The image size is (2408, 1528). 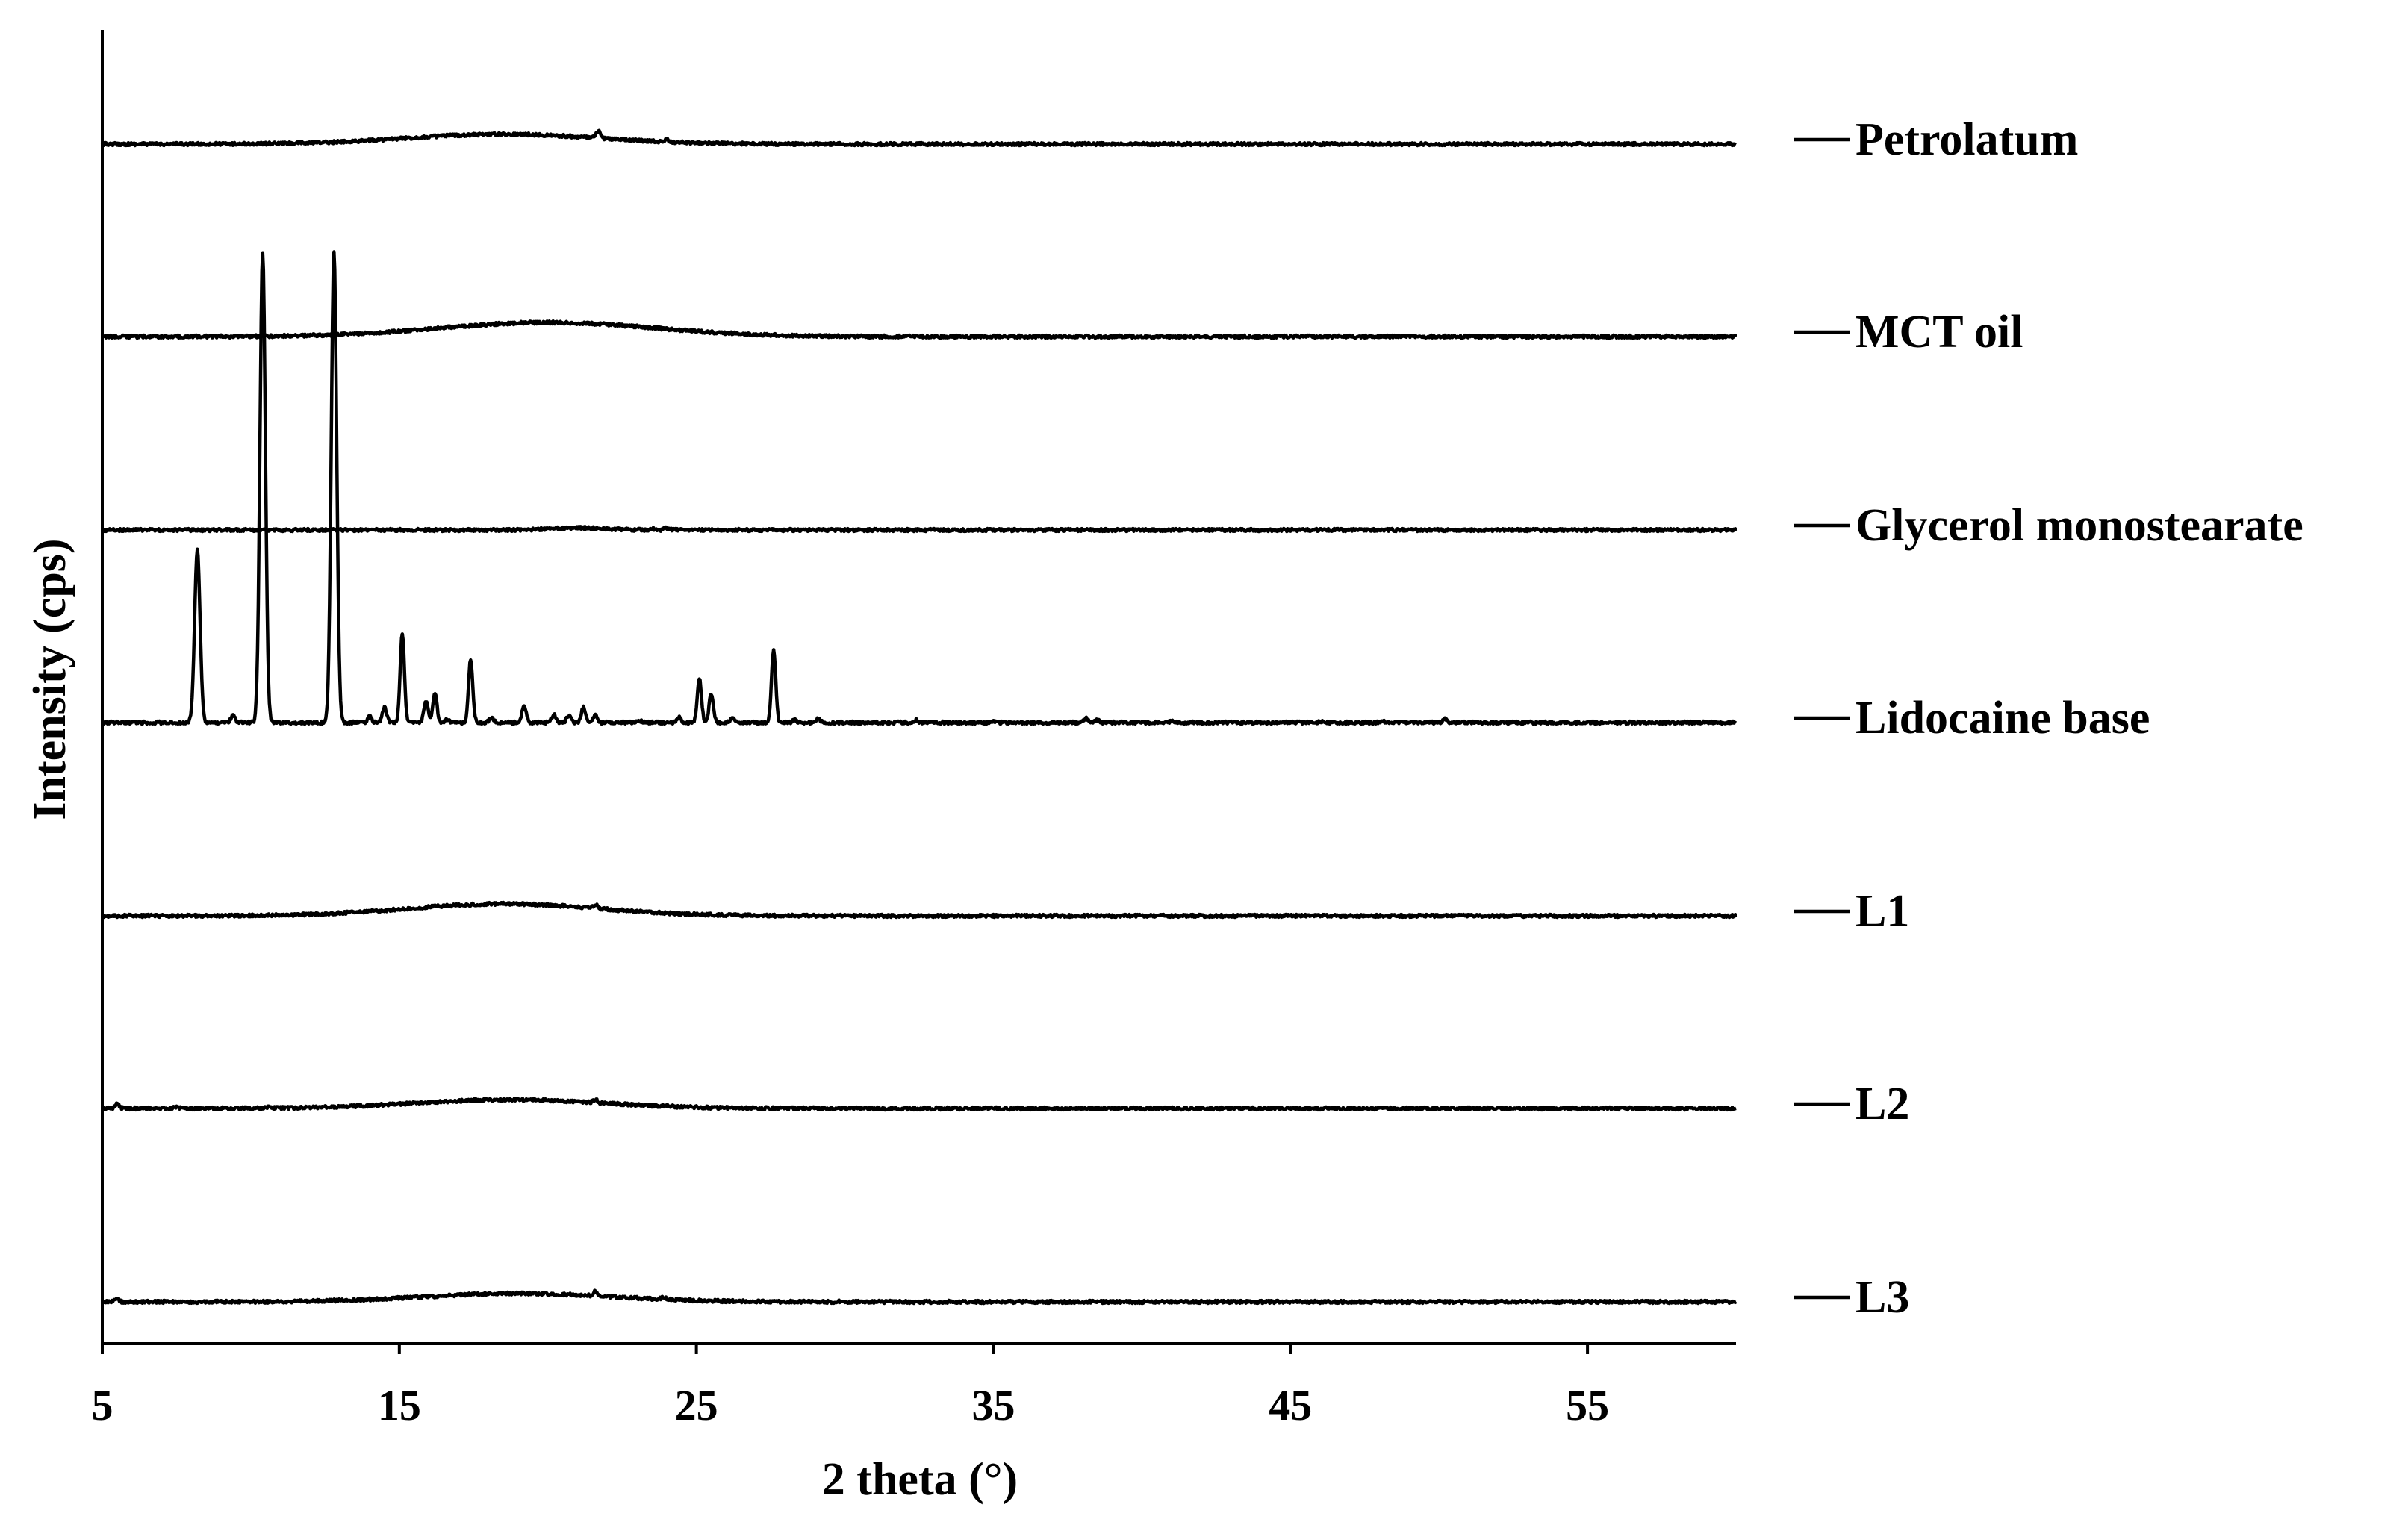 What do you see at coordinates (919, 1104) in the screenshot?
I see `trace-l2` at bounding box center [919, 1104].